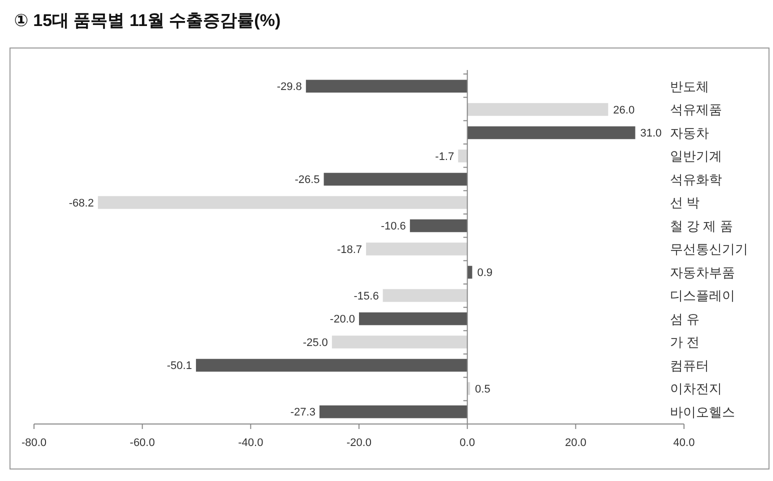 Image resolution: width=773 pixels, height=481 pixels. Describe the element at coordinates (142, 443) in the screenshot. I see `x-tick-label: -60.0` at that location.